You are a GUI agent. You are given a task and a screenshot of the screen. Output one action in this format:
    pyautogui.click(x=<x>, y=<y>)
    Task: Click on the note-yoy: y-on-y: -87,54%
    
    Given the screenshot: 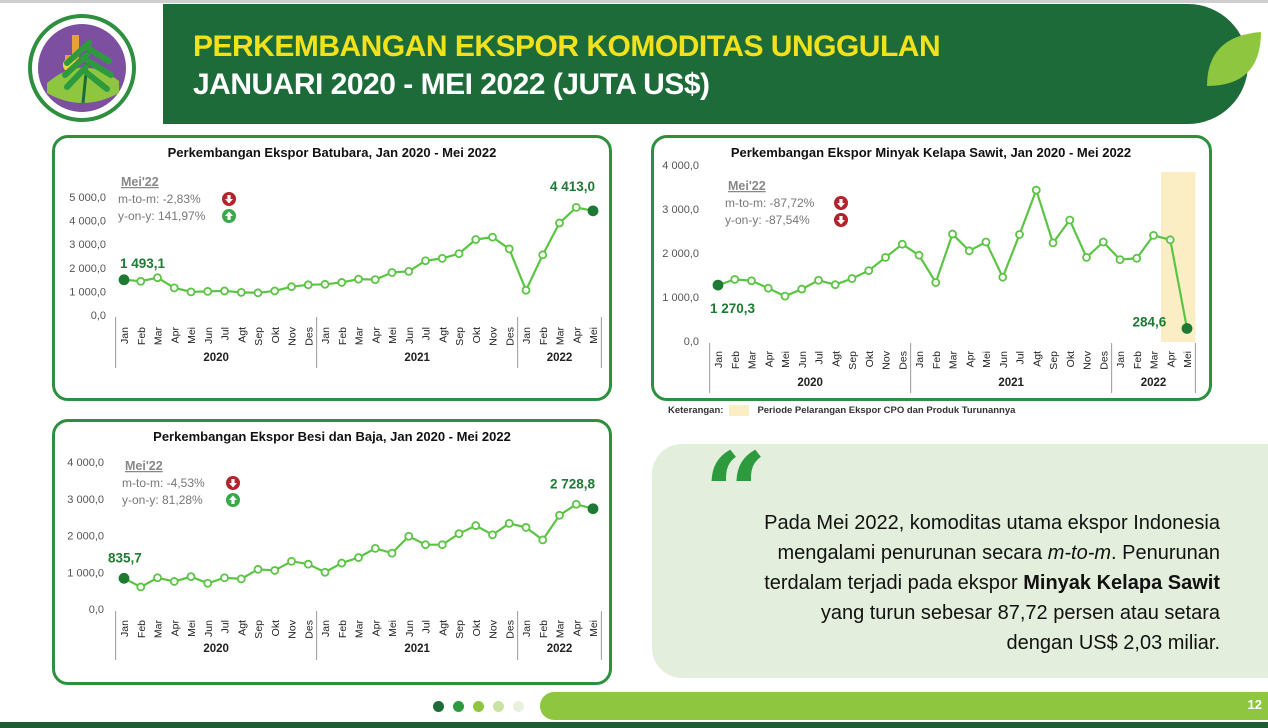 What is the action you would take?
    pyautogui.click(x=767, y=220)
    